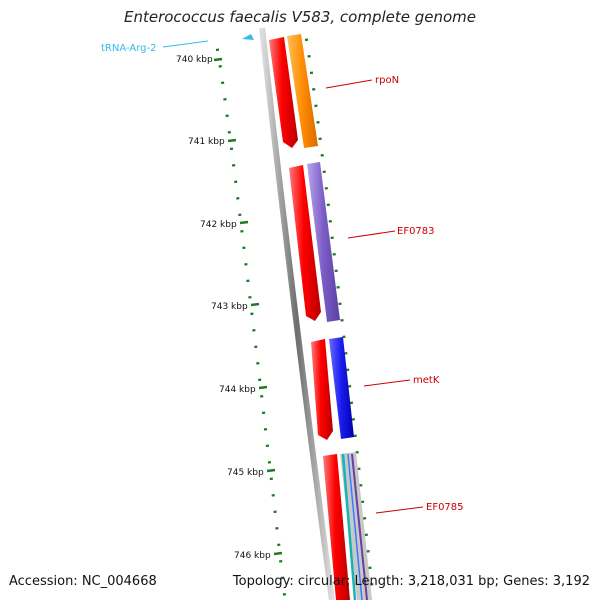 This screenshot has width=600, height=600. Describe the element at coordinates (322, 389) in the screenshot. I see `cds-feature-metK` at that location.